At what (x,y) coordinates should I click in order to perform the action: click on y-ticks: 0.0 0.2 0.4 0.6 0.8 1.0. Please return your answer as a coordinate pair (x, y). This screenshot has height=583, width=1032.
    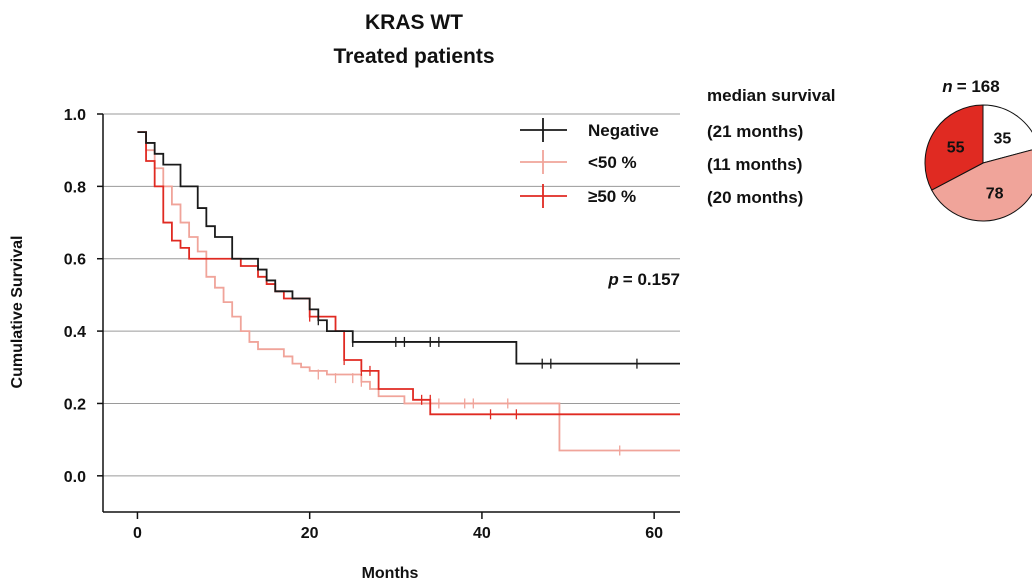
    Looking at the image, I should click on (83, 296).